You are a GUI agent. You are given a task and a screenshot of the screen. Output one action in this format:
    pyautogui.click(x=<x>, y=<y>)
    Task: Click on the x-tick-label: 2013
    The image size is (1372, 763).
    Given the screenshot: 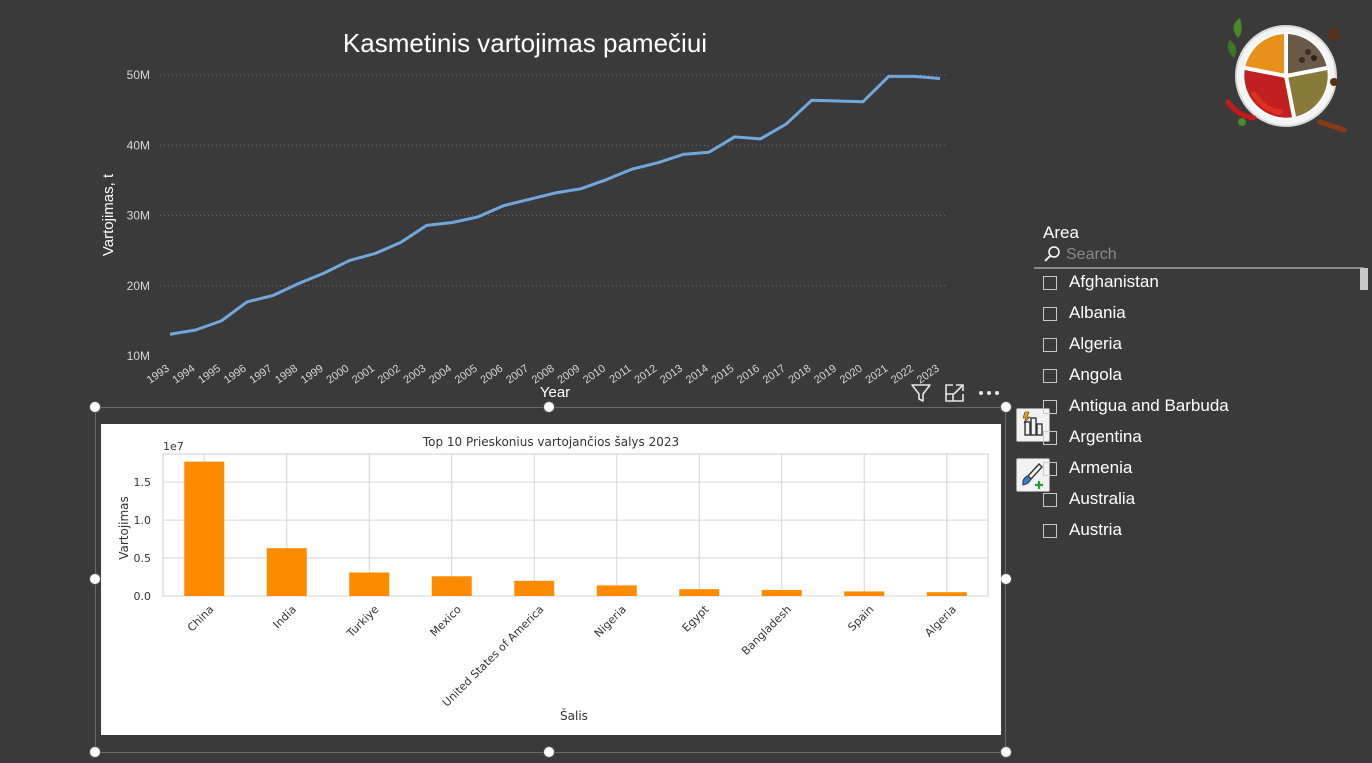 What is the action you would take?
    pyautogui.click(x=671, y=375)
    